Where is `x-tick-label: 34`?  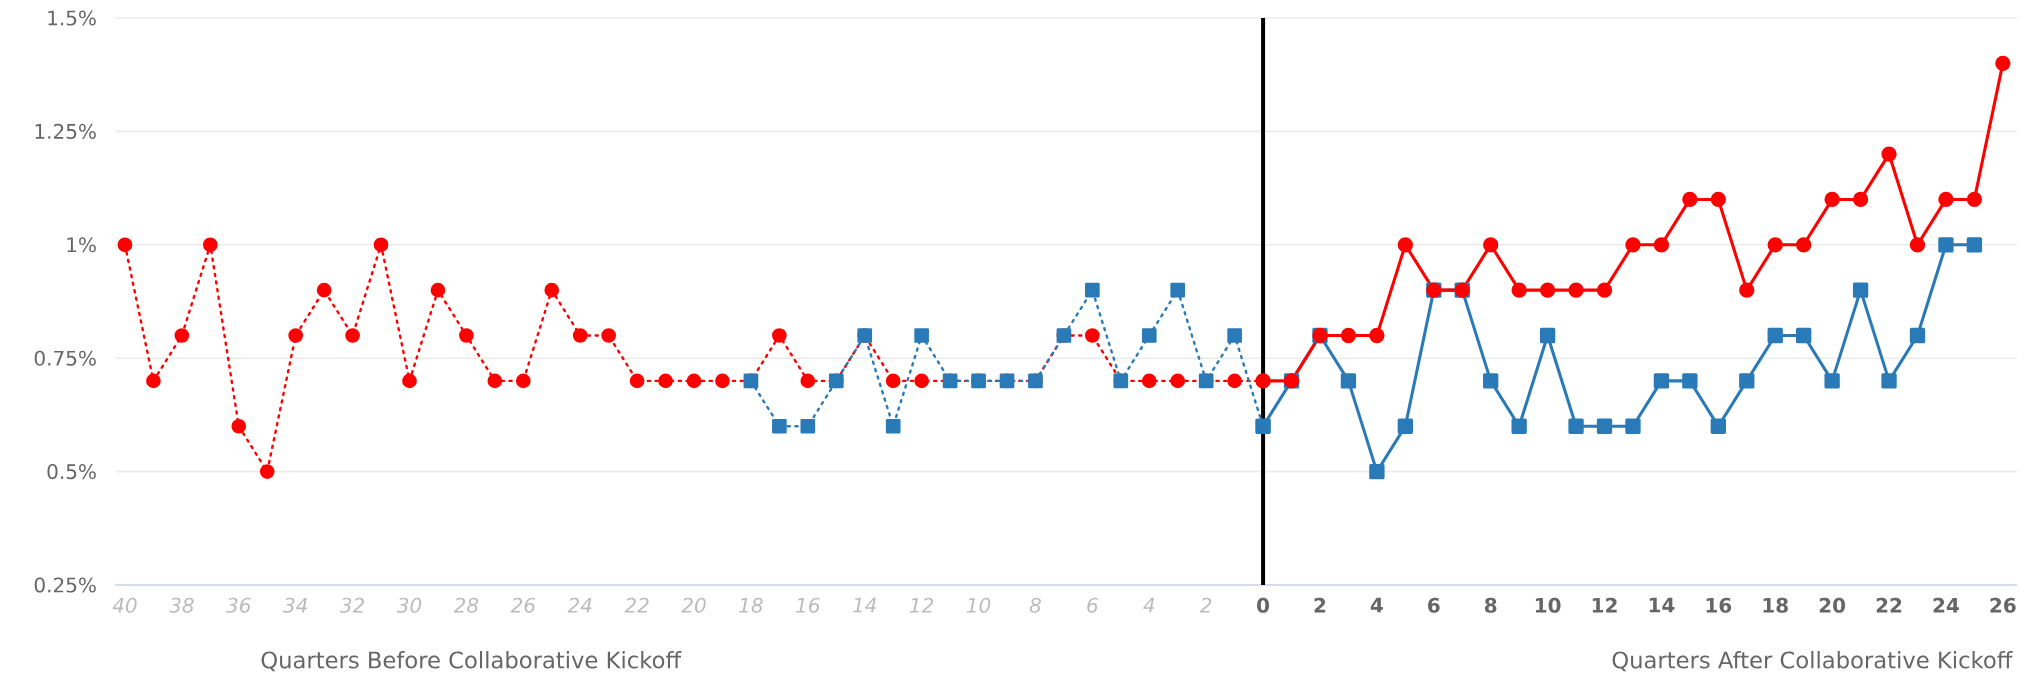 x-tick-label: 34 is located at coordinates (294, 605).